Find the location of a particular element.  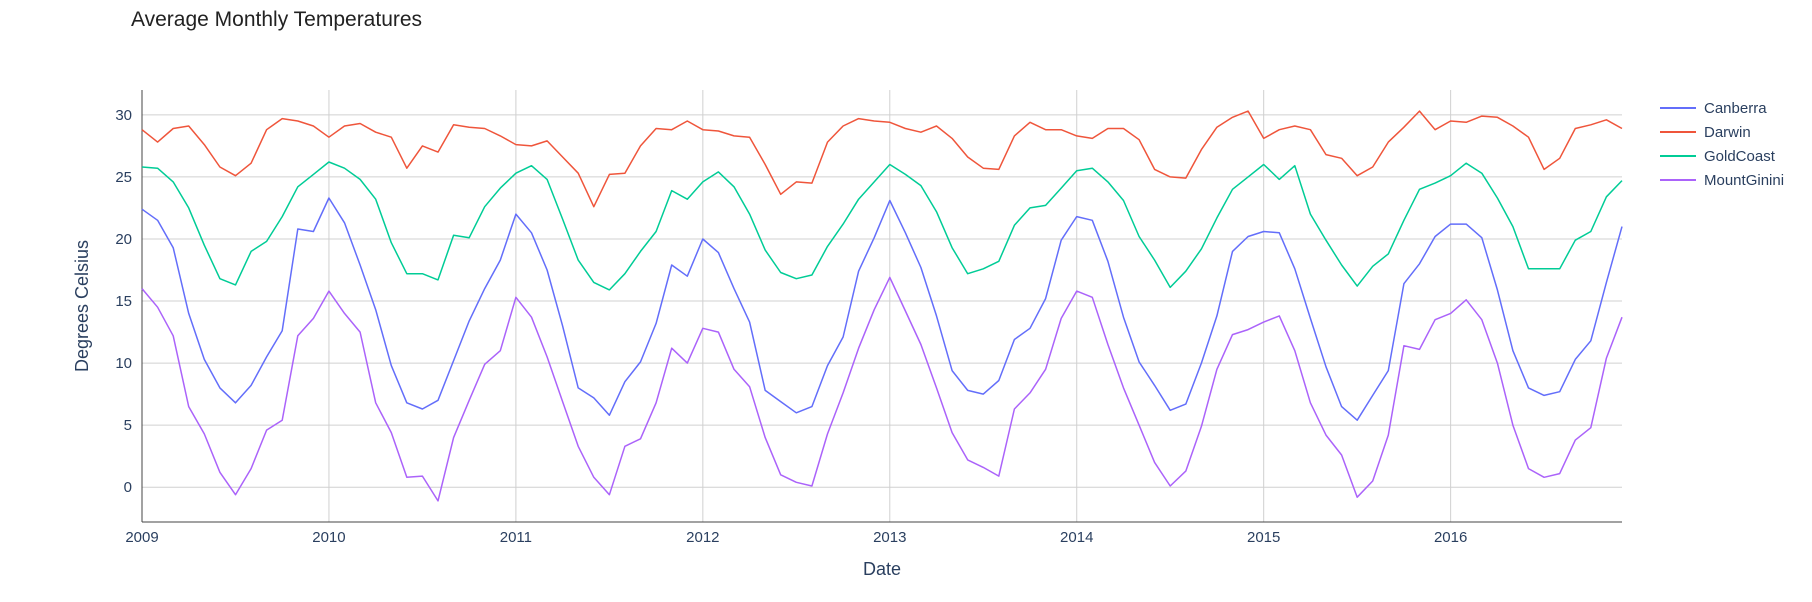

y-tick-label: 10 is located at coordinates (123, 363).